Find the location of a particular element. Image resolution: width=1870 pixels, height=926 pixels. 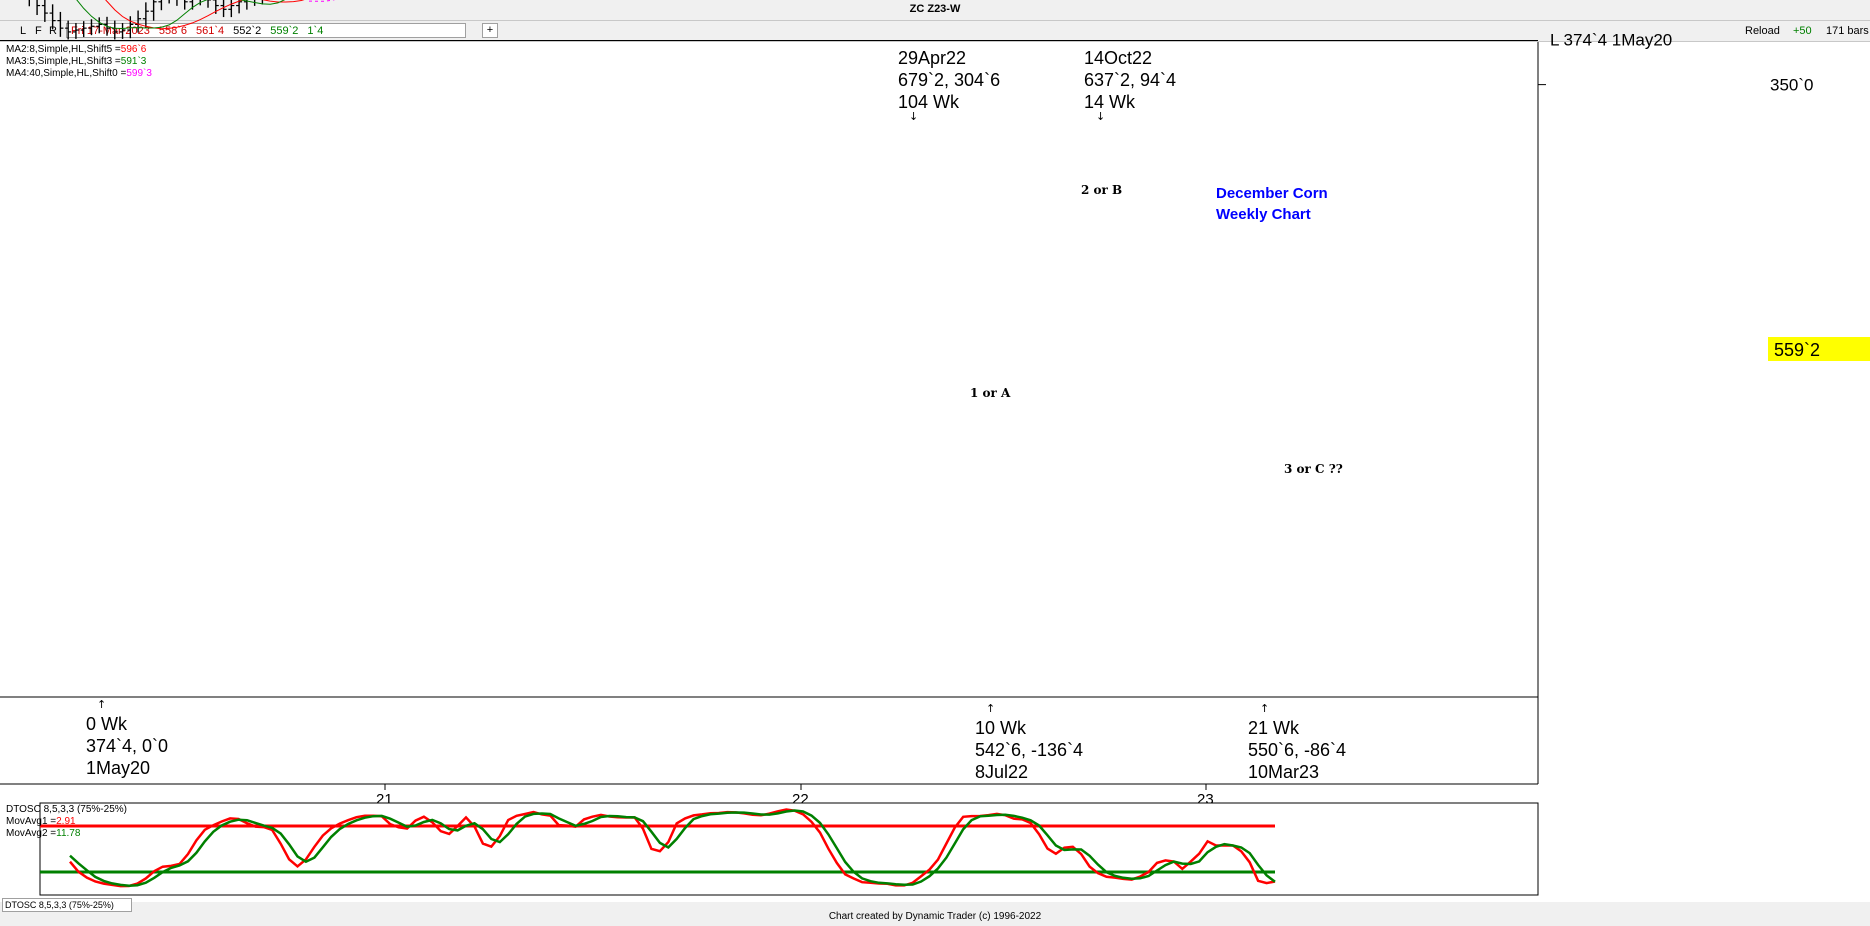

osc-fast-line is located at coordinates (672, 848).